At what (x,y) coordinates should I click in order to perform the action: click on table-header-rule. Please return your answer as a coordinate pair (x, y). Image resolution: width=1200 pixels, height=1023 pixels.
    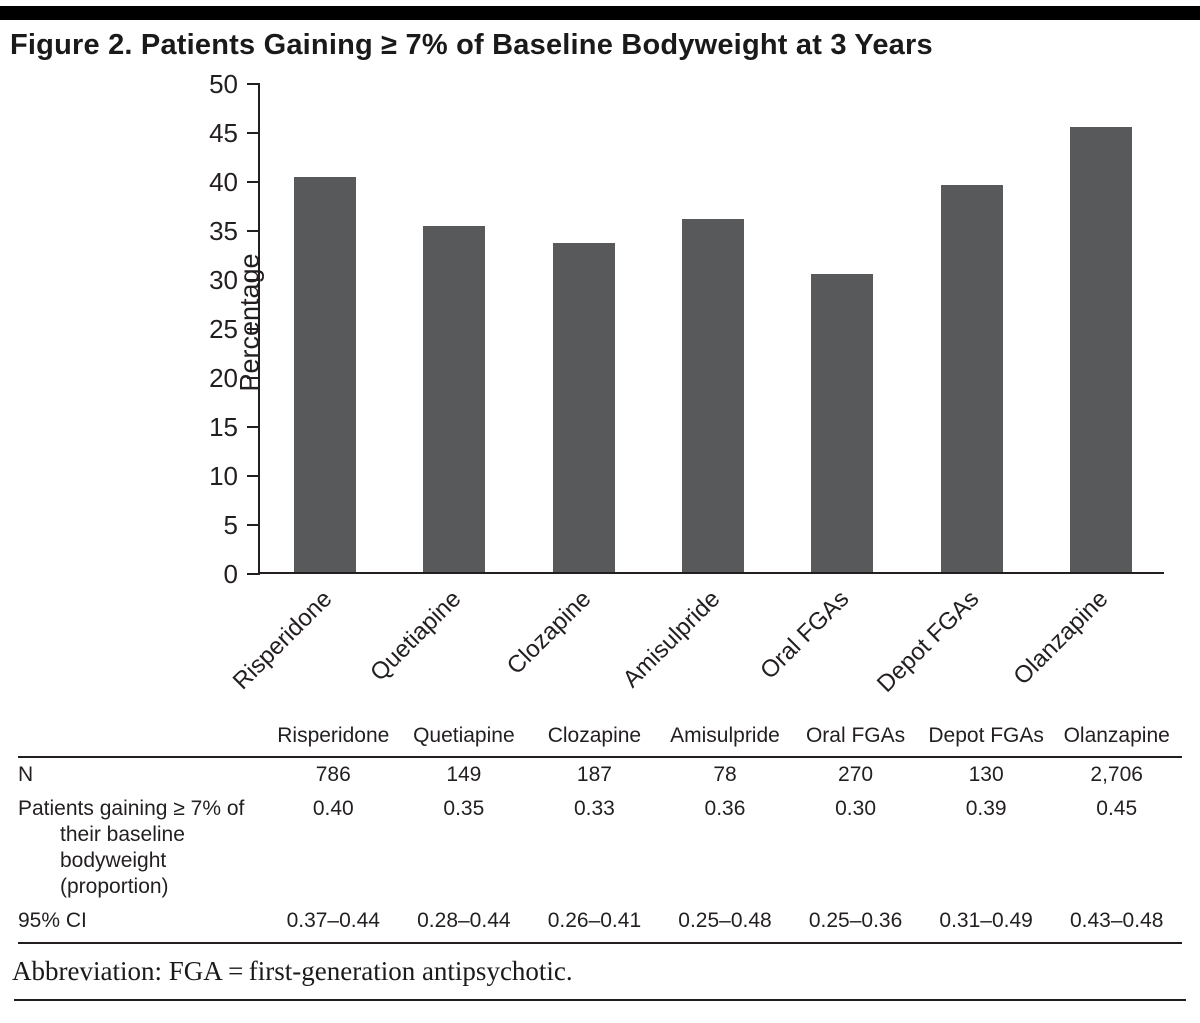
    Looking at the image, I should click on (600, 757).